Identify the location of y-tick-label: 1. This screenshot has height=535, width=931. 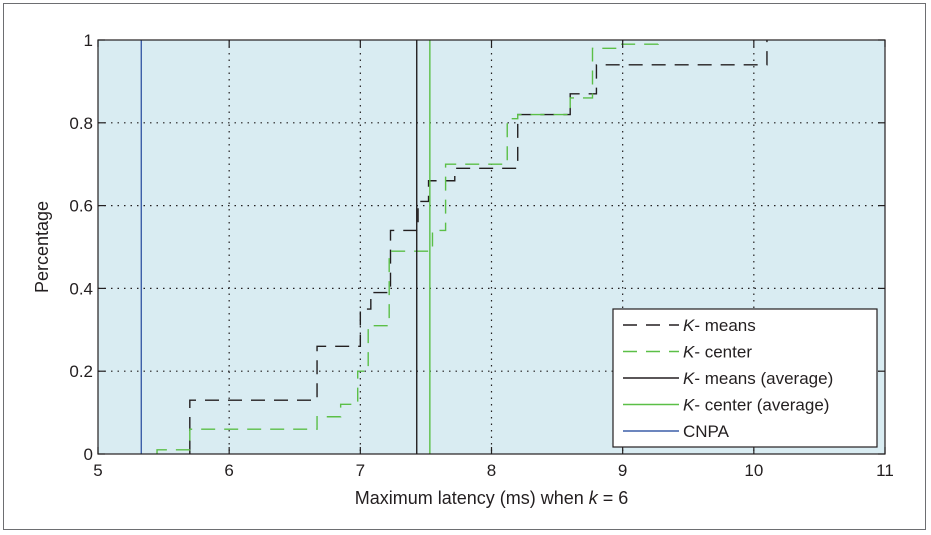
(88, 40).